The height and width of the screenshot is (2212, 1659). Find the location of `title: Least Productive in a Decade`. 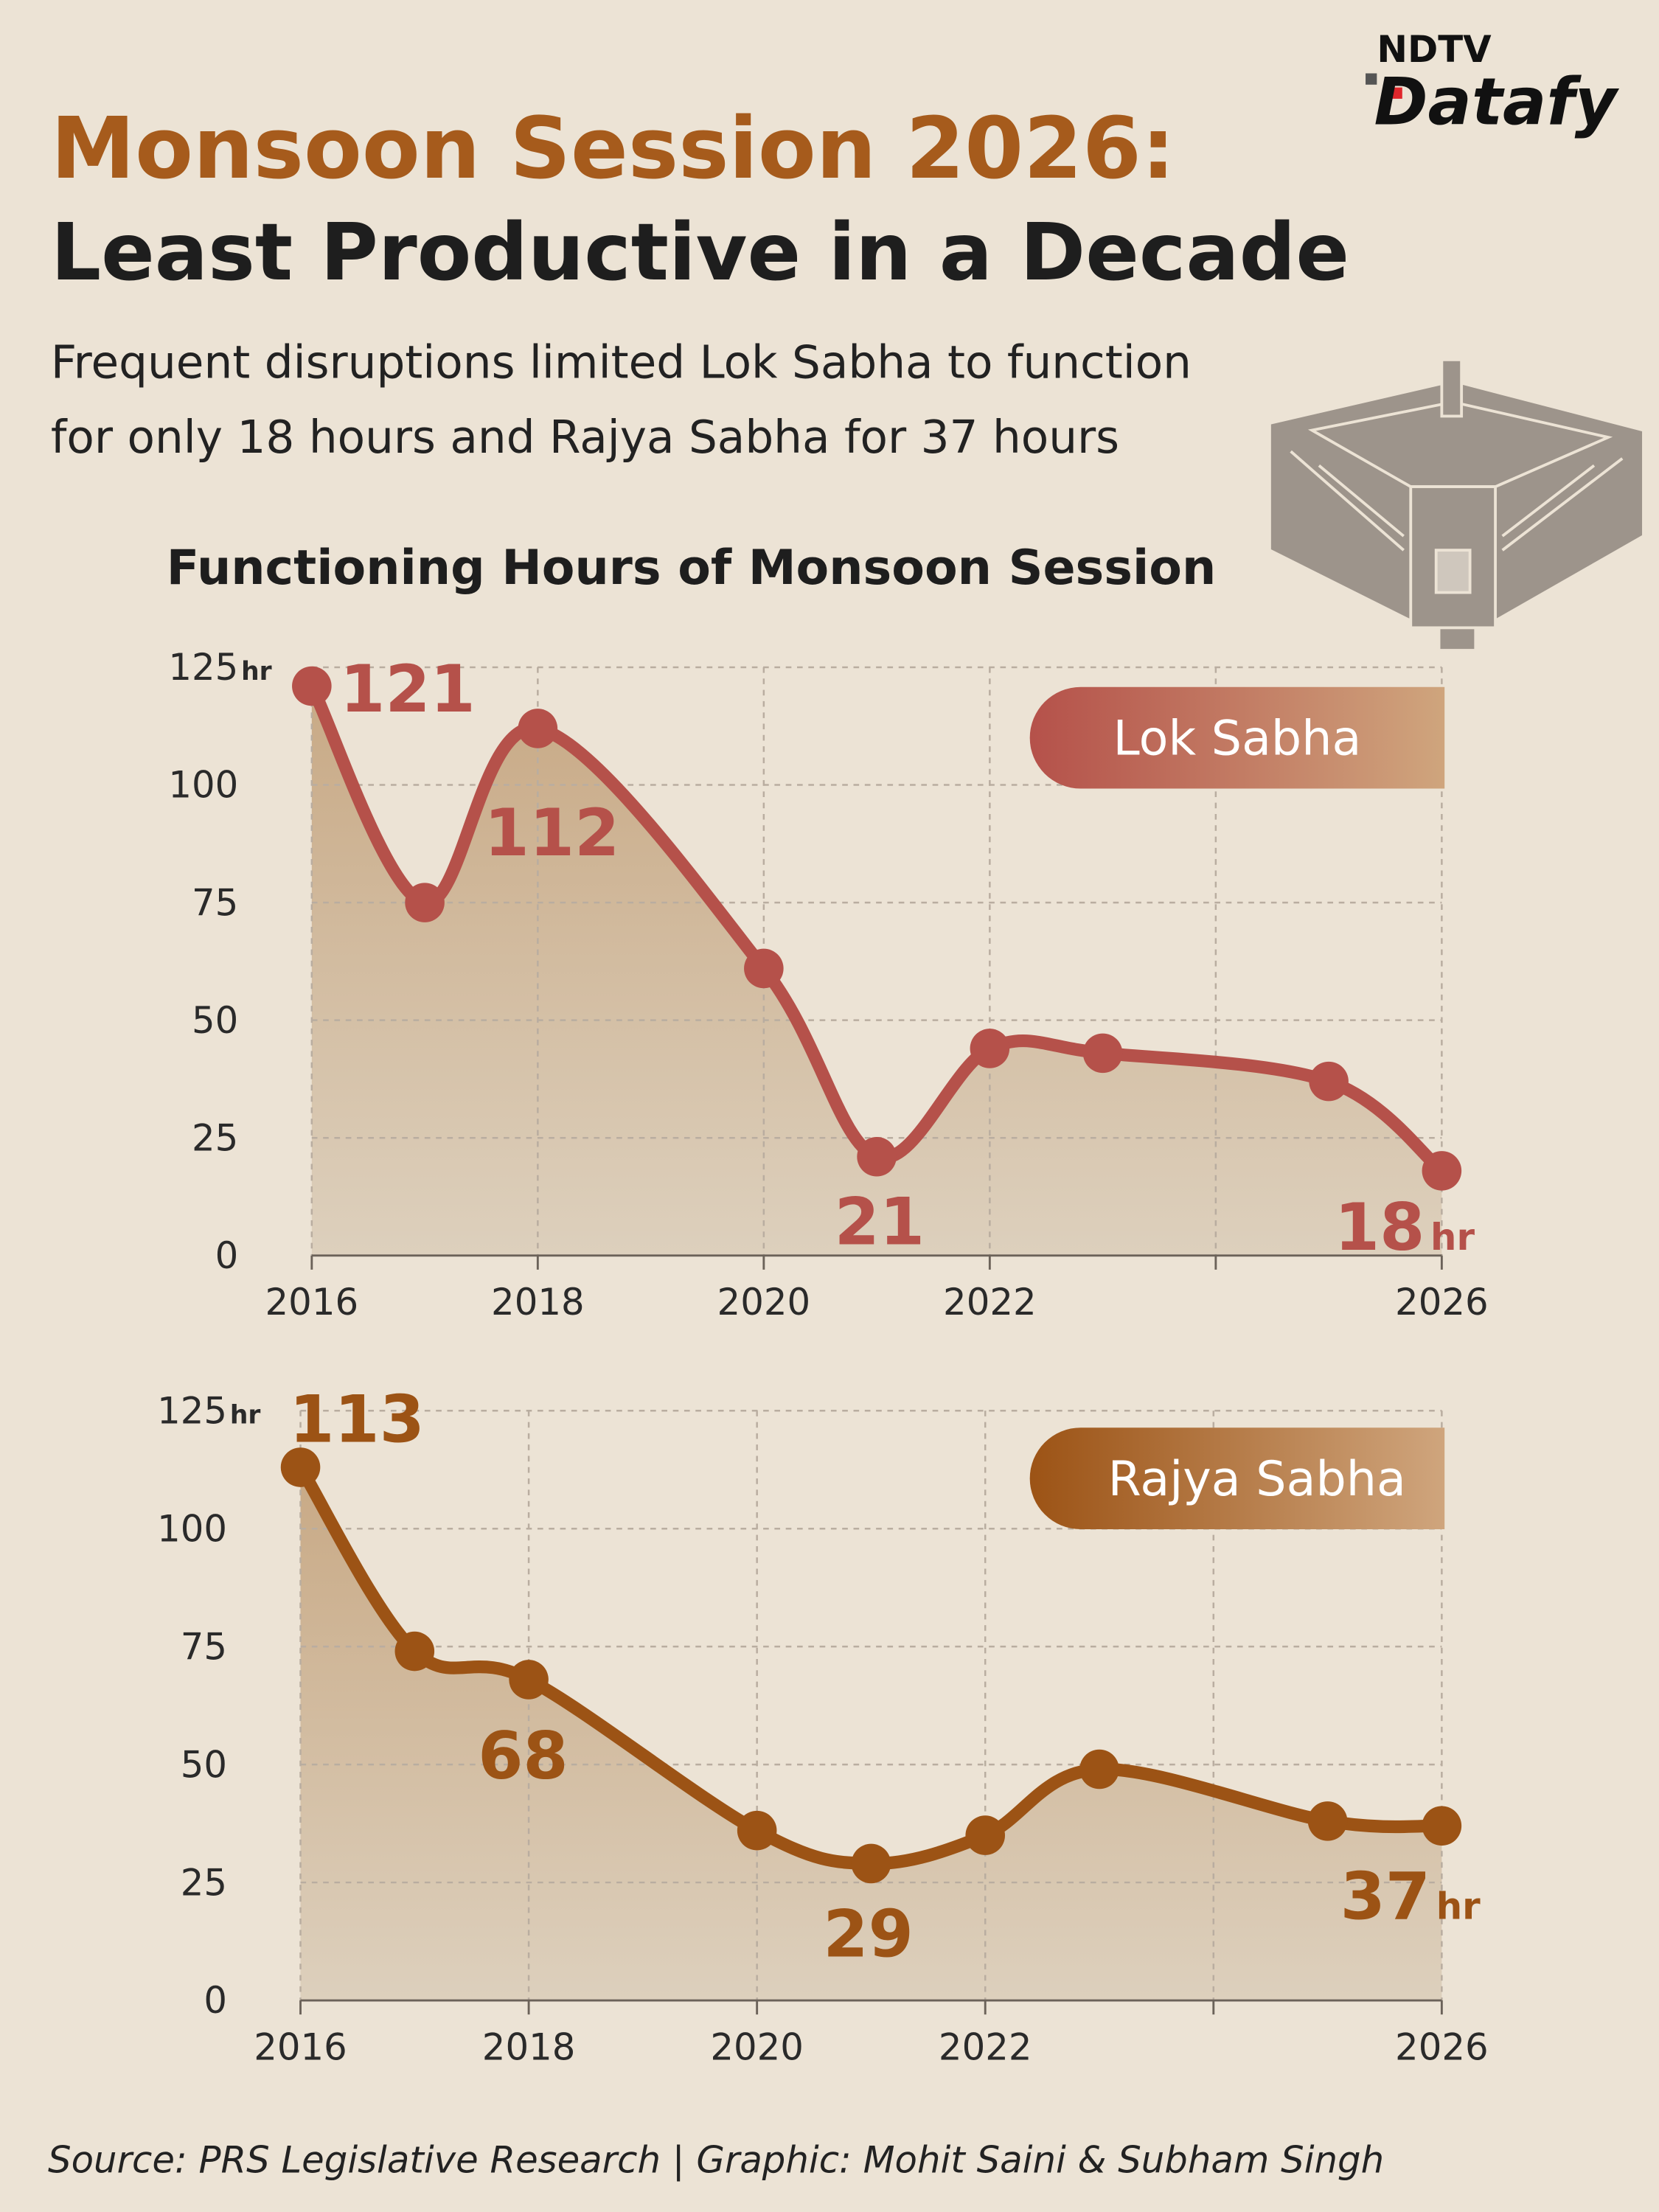

title: Least Productive in a Decade is located at coordinates (700, 253).